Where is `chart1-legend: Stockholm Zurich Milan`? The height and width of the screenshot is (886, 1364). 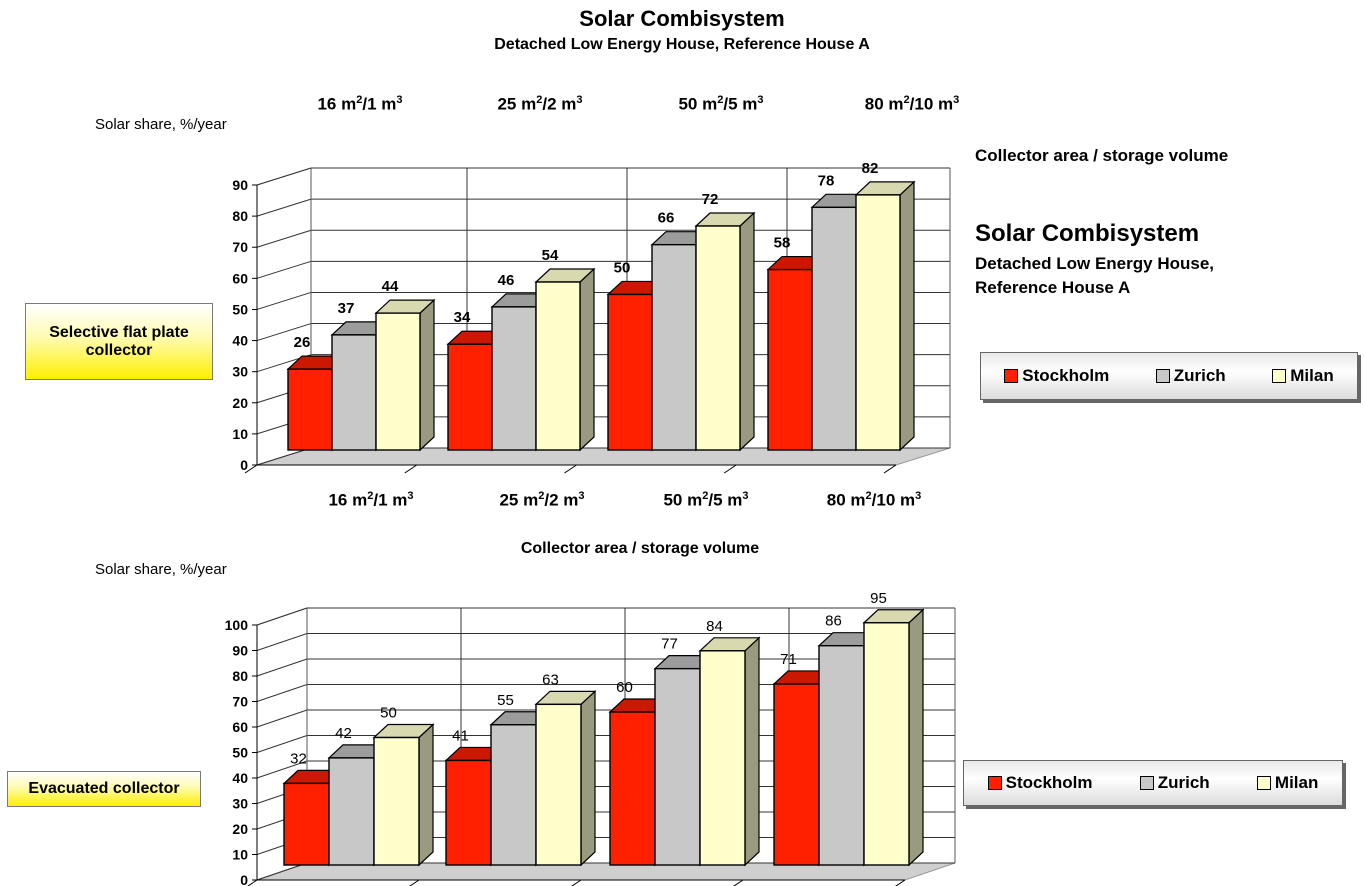
chart1-legend: Stockholm Zurich Milan is located at coordinates (1169, 376).